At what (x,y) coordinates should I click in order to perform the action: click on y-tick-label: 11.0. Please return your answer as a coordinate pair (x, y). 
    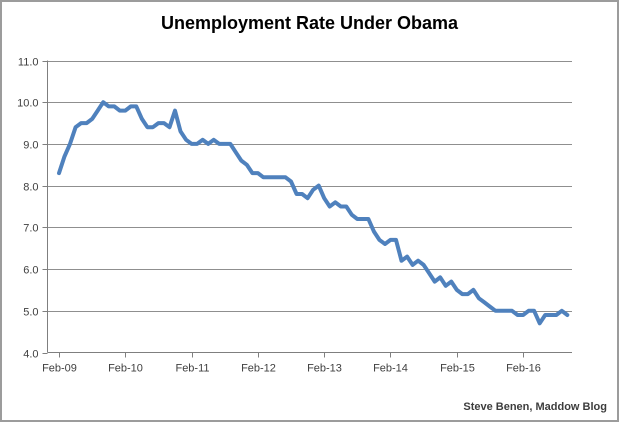
    Looking at the image, I should click on (28, 63).